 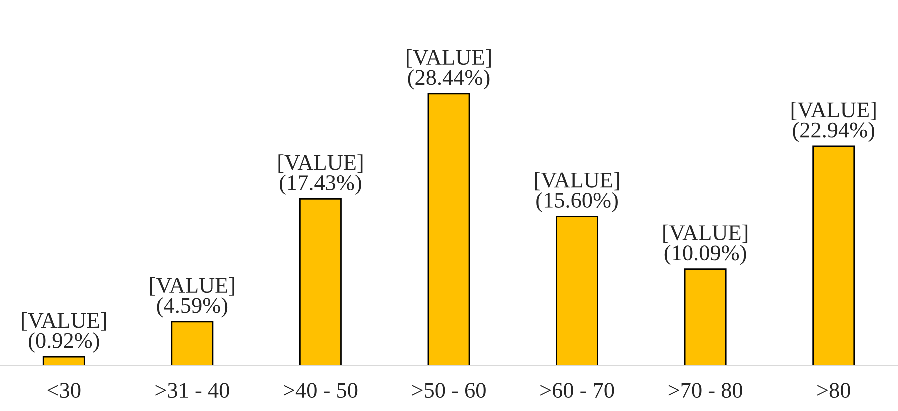 I want to click on data-label: [VALUE] (17.43%), so click(x=320, y=174).